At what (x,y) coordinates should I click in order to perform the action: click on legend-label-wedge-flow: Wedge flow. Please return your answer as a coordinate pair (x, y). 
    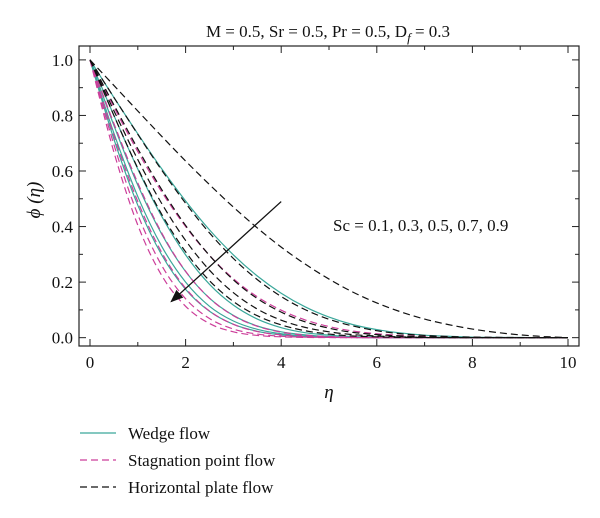
    Looking at the image, I should click on (169, 433).